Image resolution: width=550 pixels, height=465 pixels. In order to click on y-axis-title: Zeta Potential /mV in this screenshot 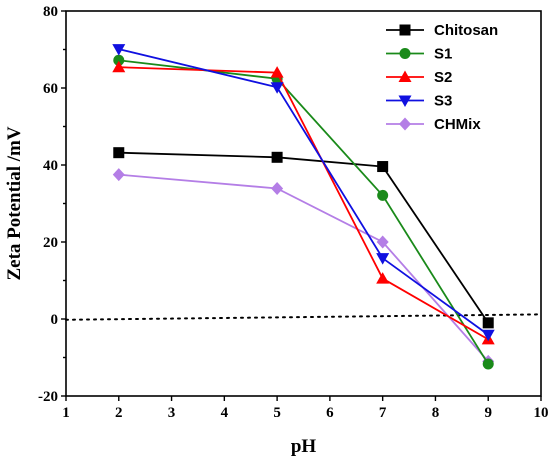, I will do `click(14, 203)`.